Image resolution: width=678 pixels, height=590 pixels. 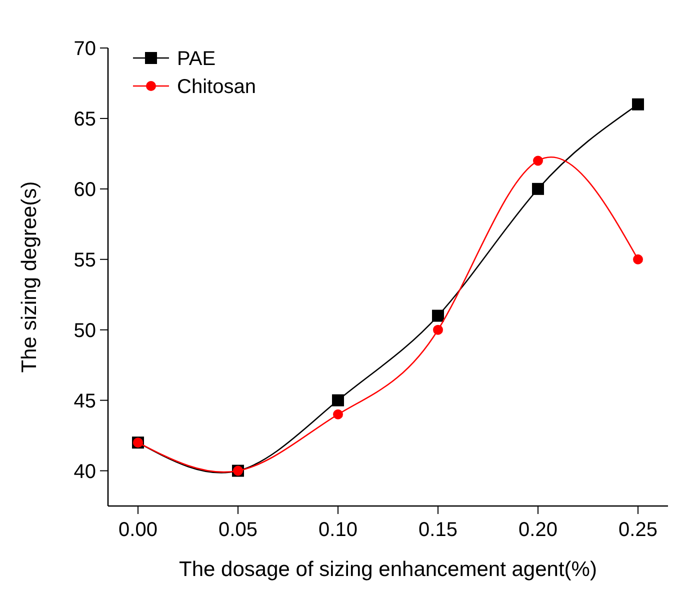 I want to click on y-tick-label: 70, so click(x=85, y=49).